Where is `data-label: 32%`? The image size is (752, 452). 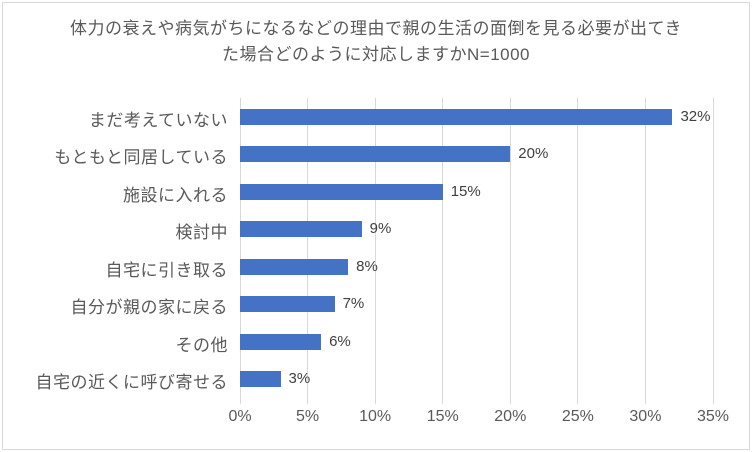
data-label: 32% is located at coordinates (695, 116).